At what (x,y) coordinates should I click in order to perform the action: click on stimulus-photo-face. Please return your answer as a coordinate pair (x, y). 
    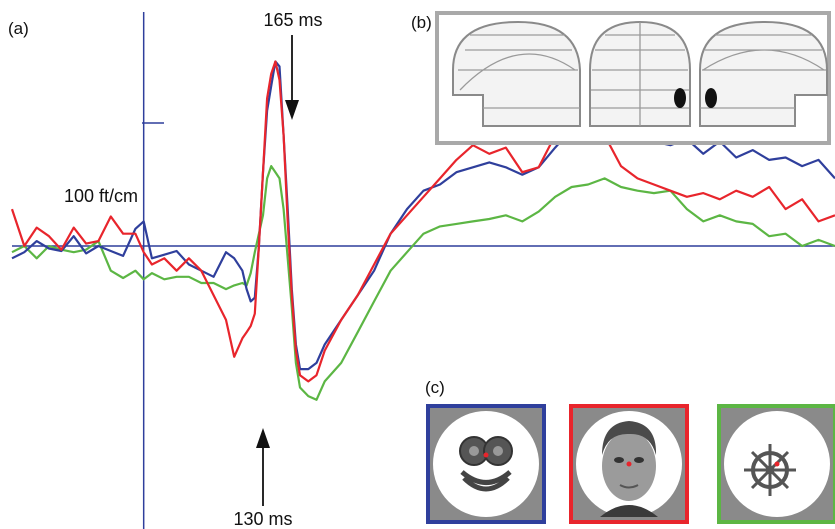
    Looking at the image, I should click on (629, 464).